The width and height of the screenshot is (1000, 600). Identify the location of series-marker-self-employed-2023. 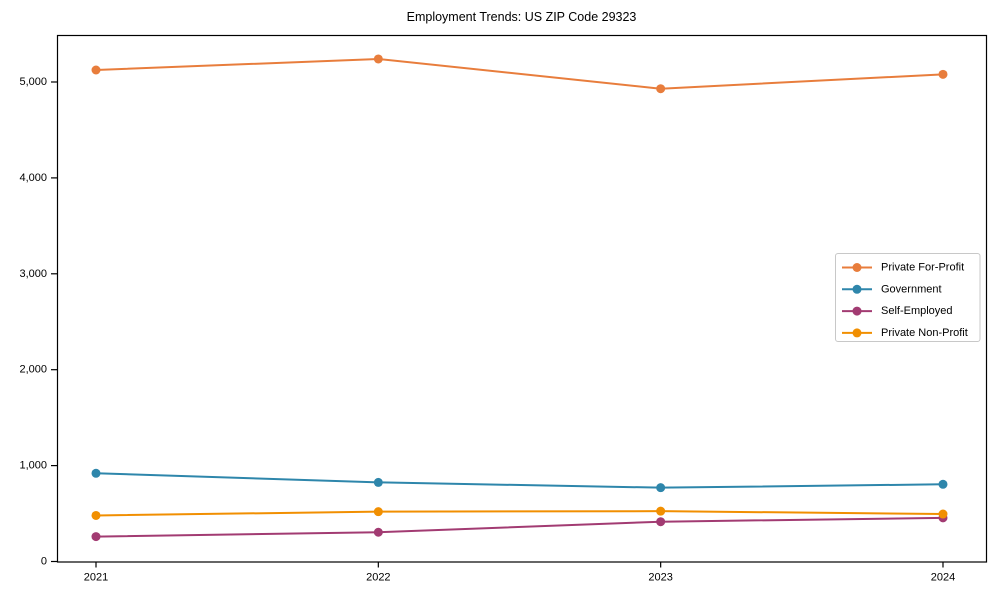
(661, 522).